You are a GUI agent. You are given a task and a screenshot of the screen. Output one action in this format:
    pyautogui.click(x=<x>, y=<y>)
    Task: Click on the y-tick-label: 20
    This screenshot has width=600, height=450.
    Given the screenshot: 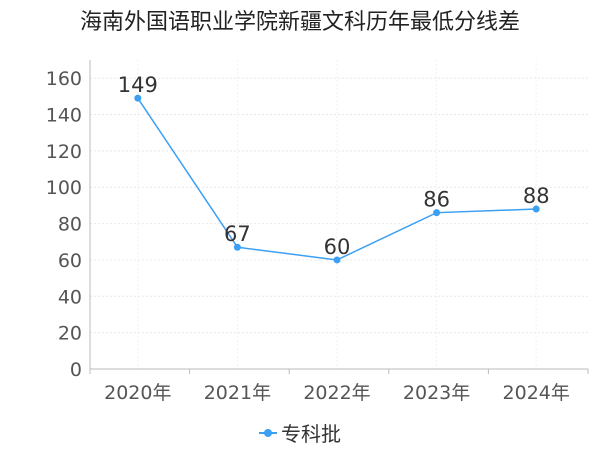 What is the action you would take?
    pyautogui.click(x=70, y=334)
    